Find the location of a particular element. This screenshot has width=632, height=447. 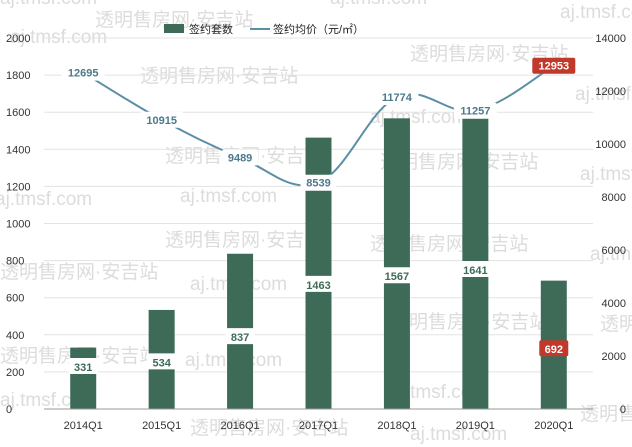

y-left-tick-label: 800 is located at coordinates (15, 262).